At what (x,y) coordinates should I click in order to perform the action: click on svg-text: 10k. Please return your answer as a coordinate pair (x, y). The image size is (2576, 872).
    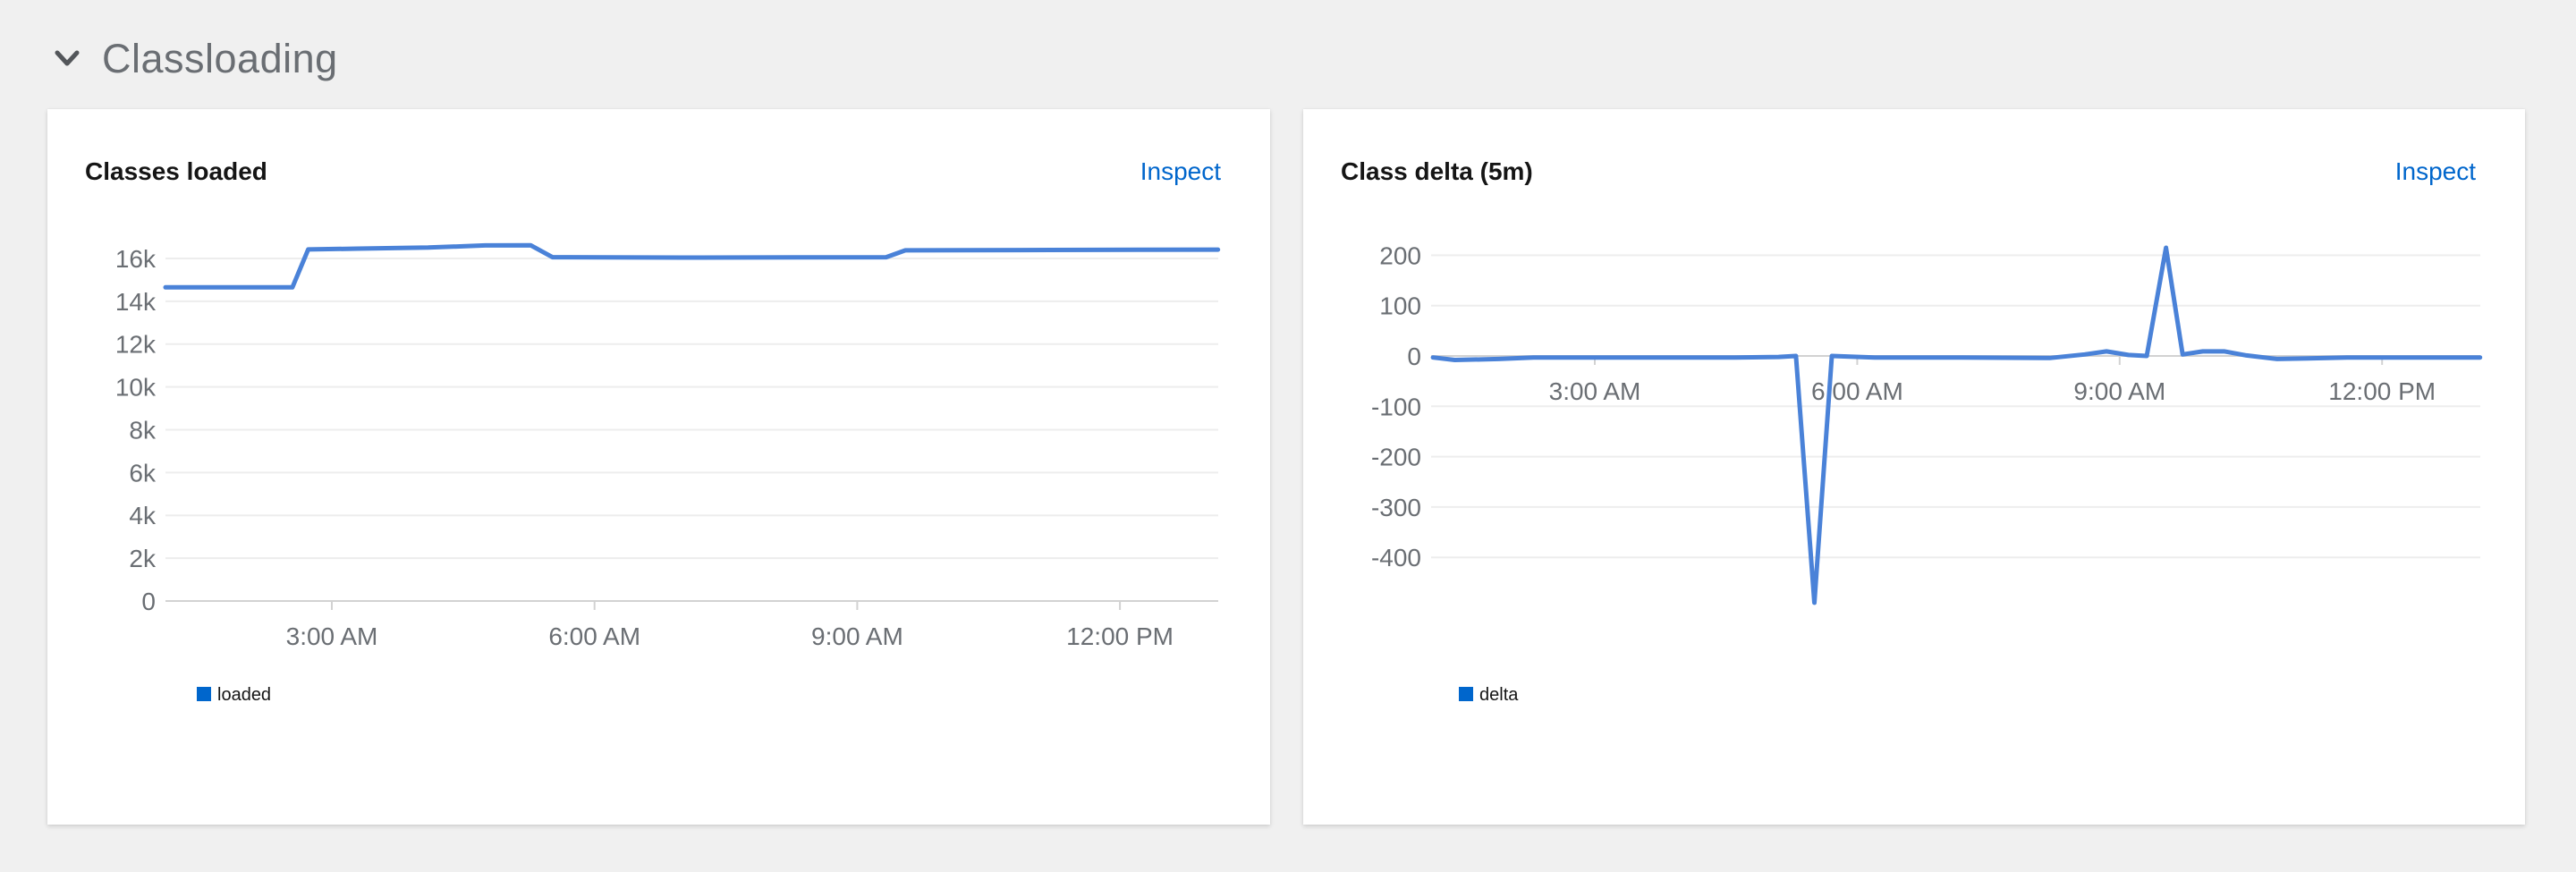
    Looking at the image, I should click on (136, 388).